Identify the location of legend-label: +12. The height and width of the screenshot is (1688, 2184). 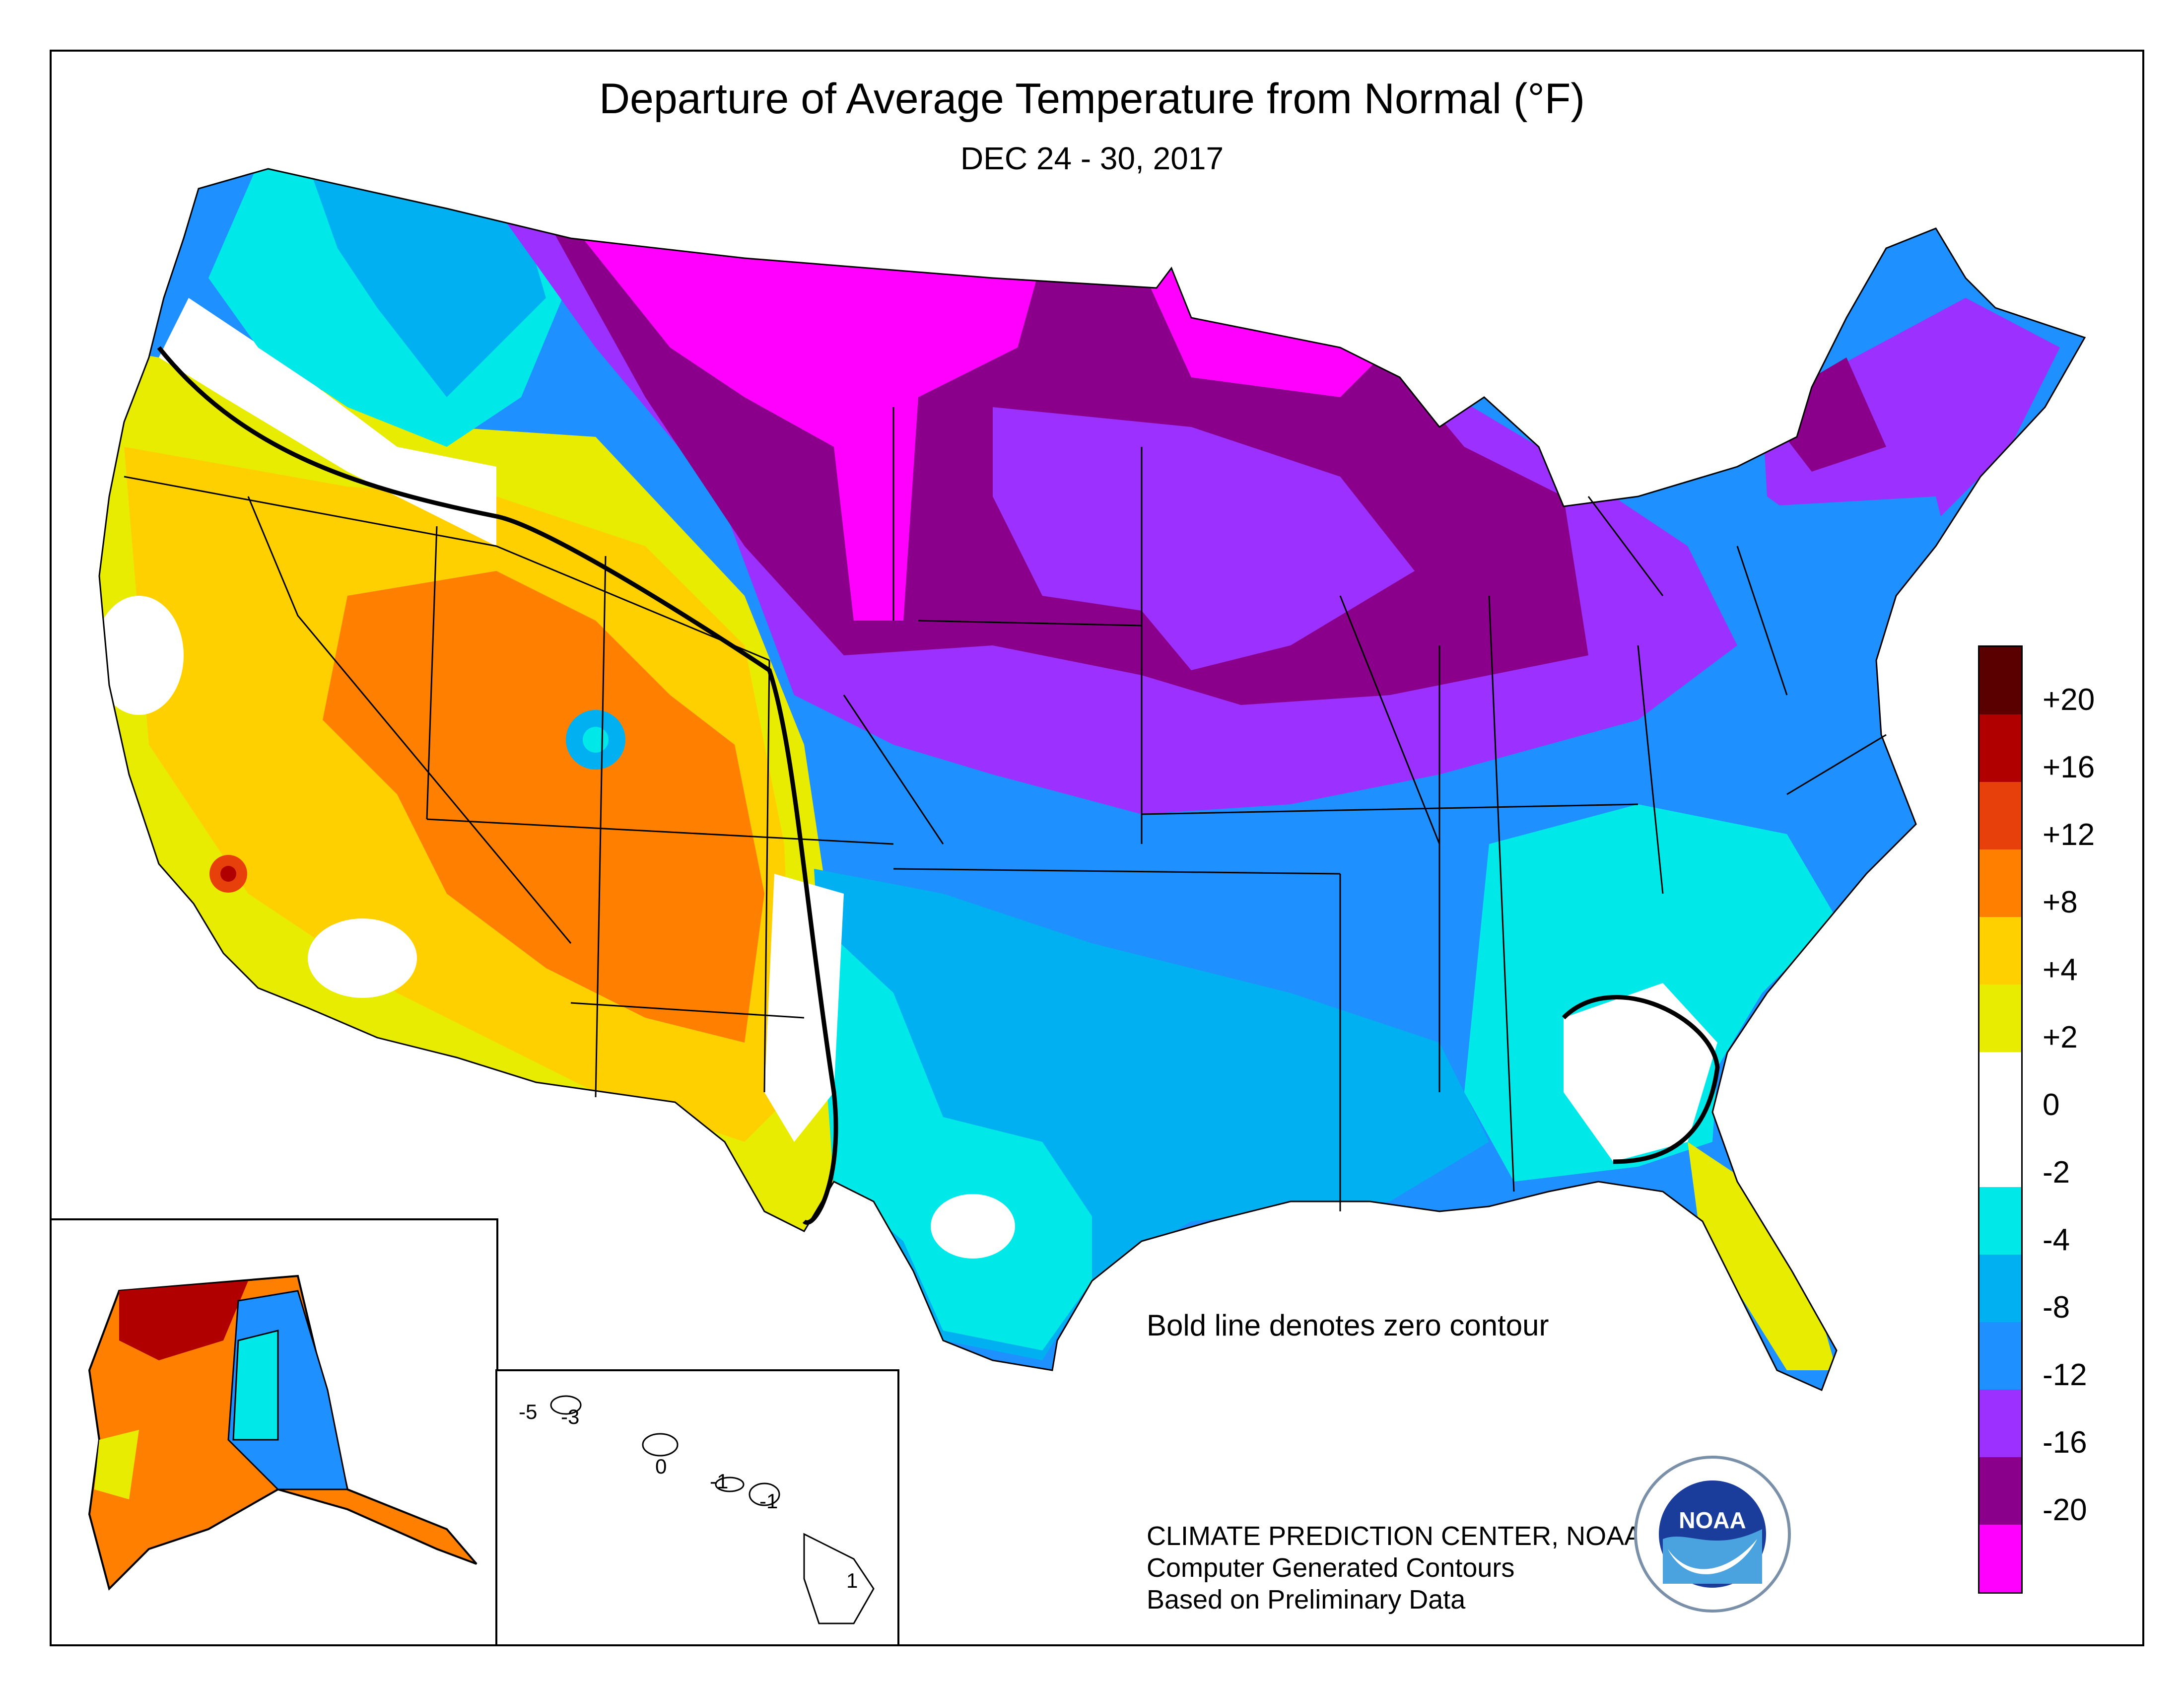
(2069, 835).